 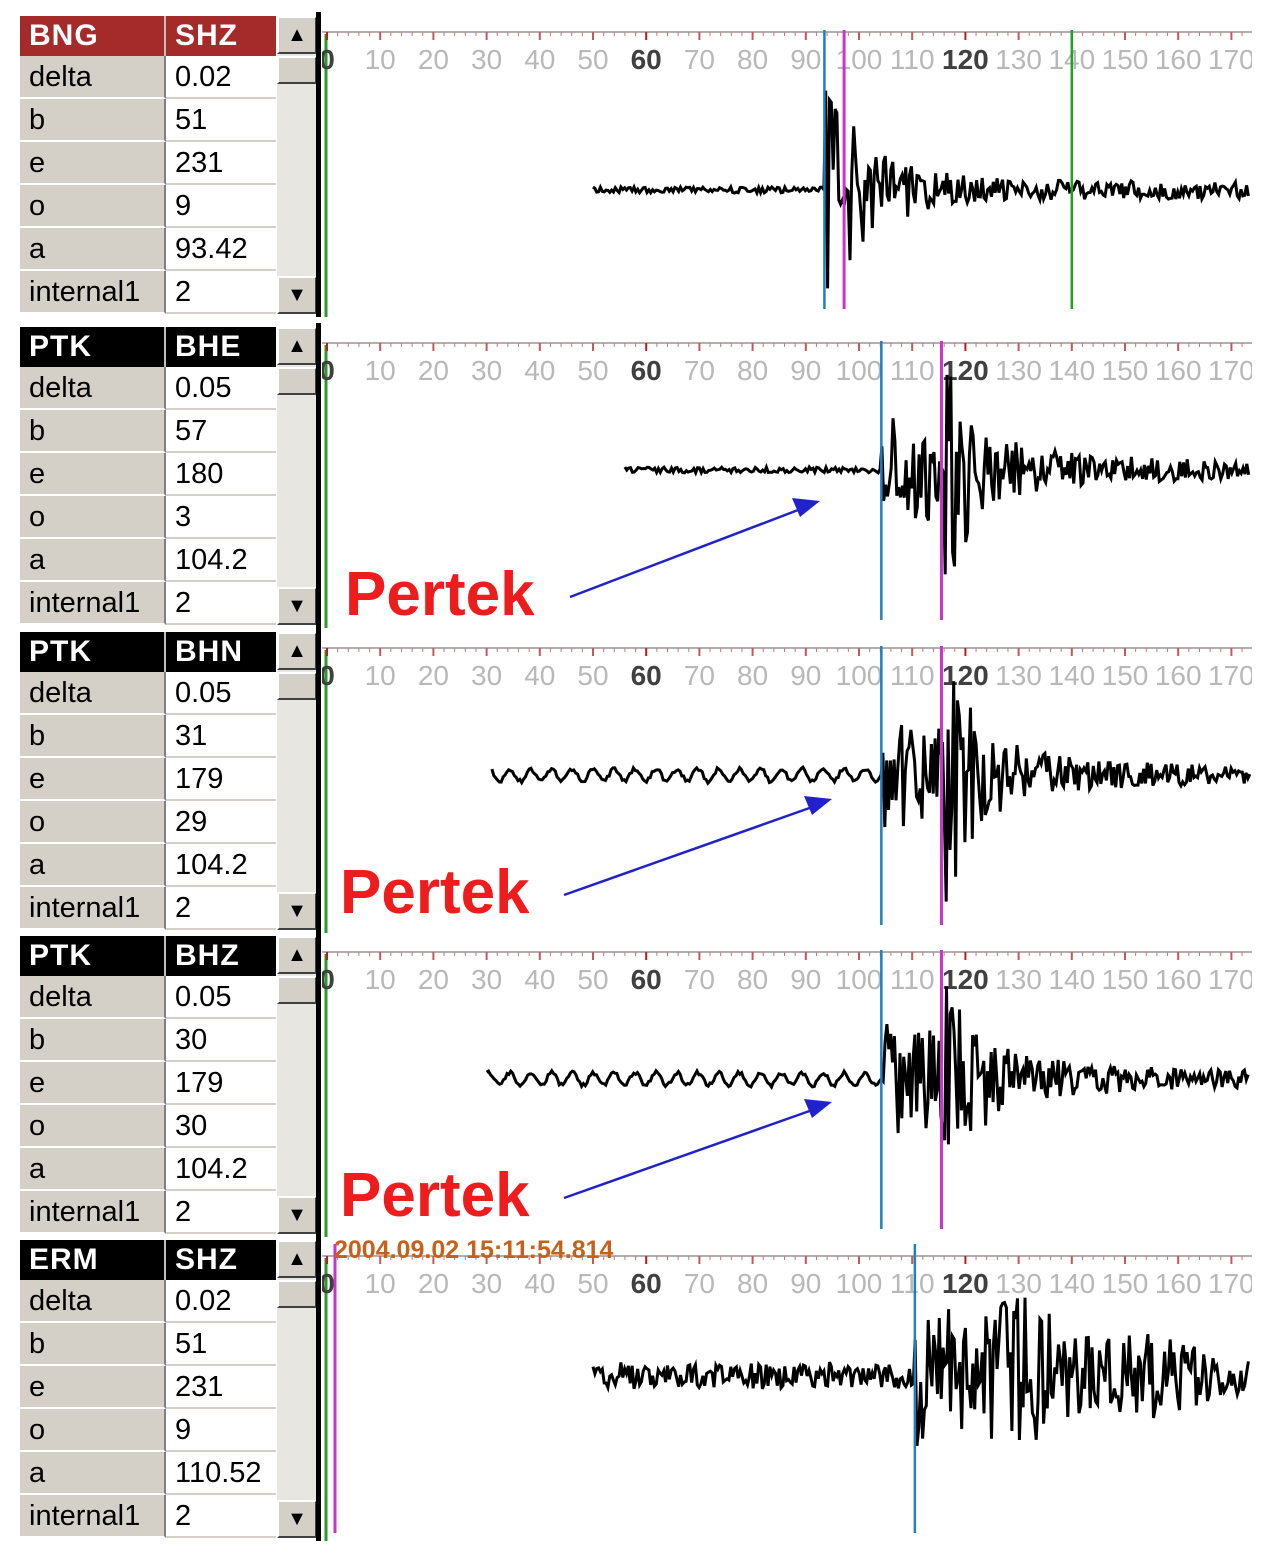 What do you see at coordinates (221, 517) in the screenshot?
I see `field-value-o: 3` at bounding box center [221, 517].